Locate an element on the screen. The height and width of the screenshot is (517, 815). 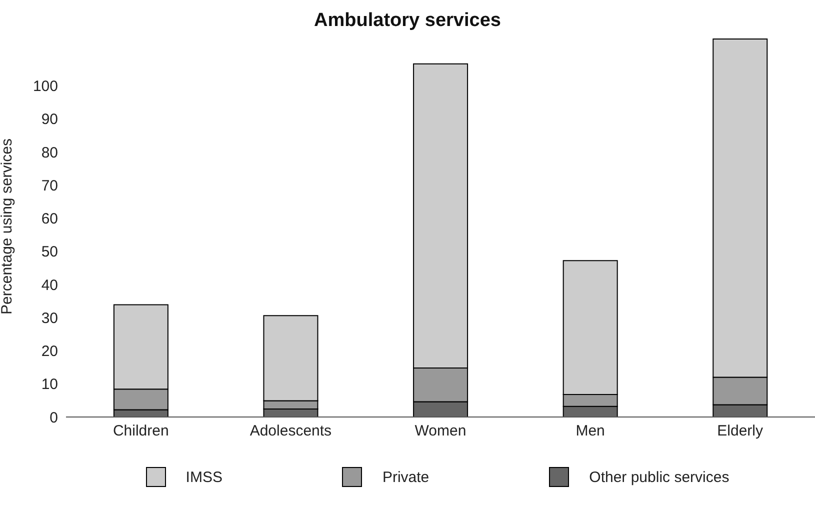
x-tick-label: Children is located at coordinates (140, 431).